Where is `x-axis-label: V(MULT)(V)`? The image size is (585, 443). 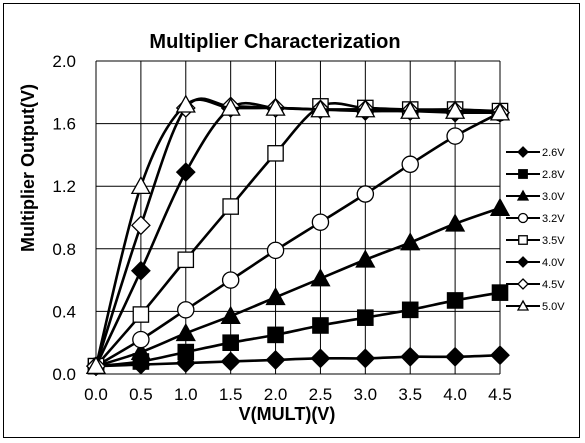
x-axis-label: V(MULT)(V) is located at coordinates (287, 414).